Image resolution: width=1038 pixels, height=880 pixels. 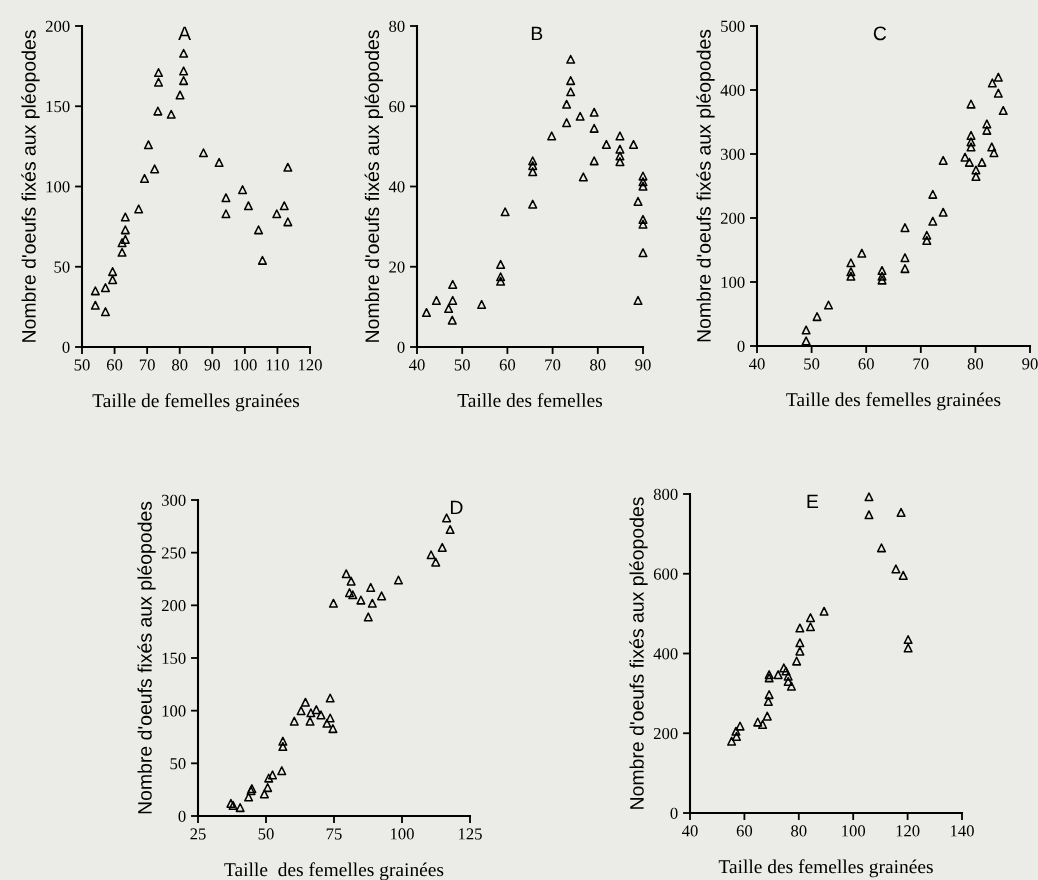 What do you see at coordinates (733, 26) in the screenshot?
I see `y-tick-label: 500` at bounding box center [733, 26].